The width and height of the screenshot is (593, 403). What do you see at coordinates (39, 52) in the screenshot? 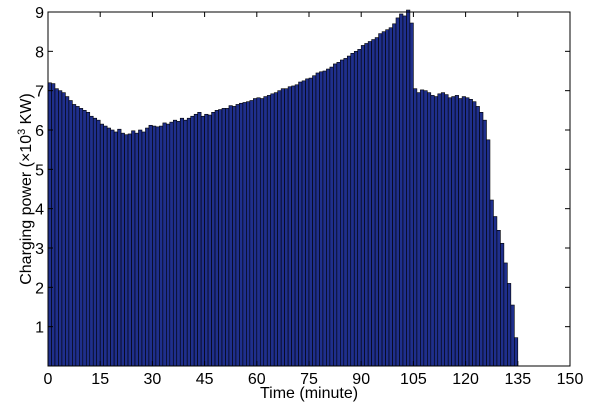
I see `y-tick-label: 8` at bounding box center [39, 52].